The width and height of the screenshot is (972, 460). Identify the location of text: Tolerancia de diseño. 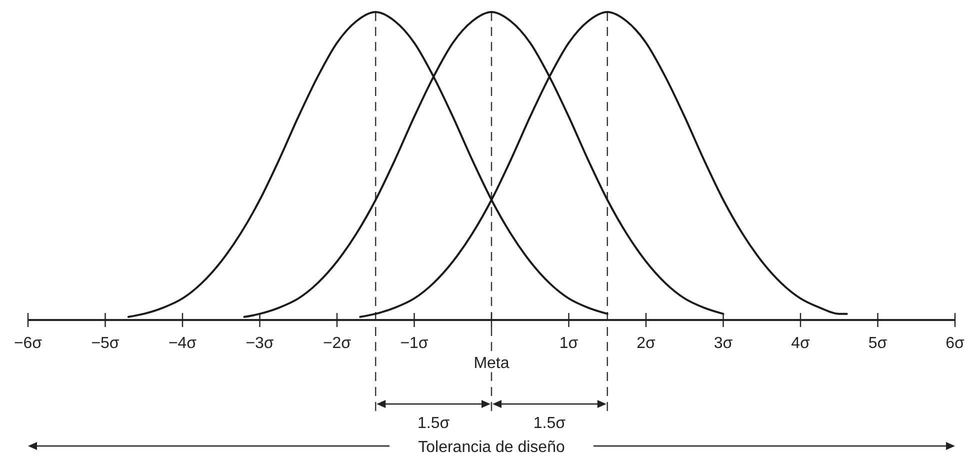
(491, 447).